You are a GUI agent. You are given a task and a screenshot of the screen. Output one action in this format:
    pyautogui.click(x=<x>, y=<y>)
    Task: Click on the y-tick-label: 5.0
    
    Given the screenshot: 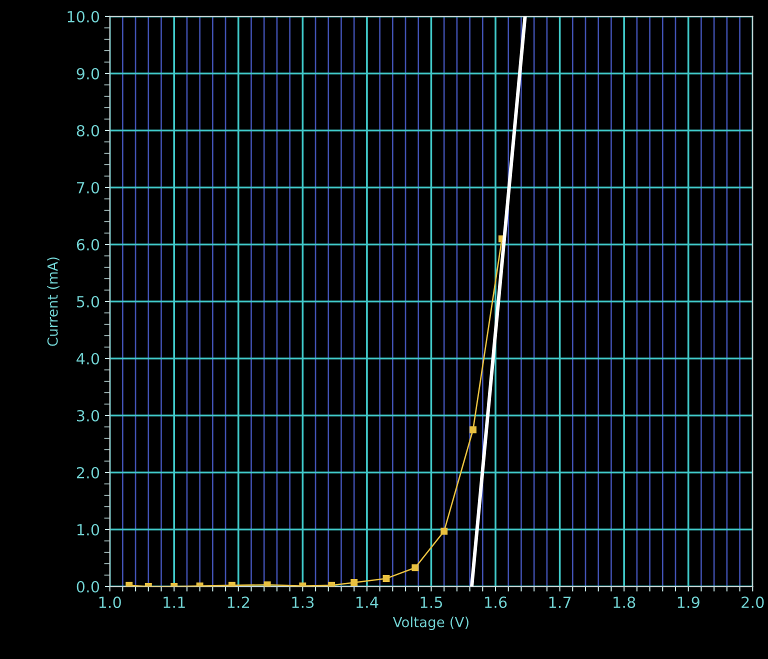 What is the action you would take?
    pyautogui.click(x=88, y=302)
    